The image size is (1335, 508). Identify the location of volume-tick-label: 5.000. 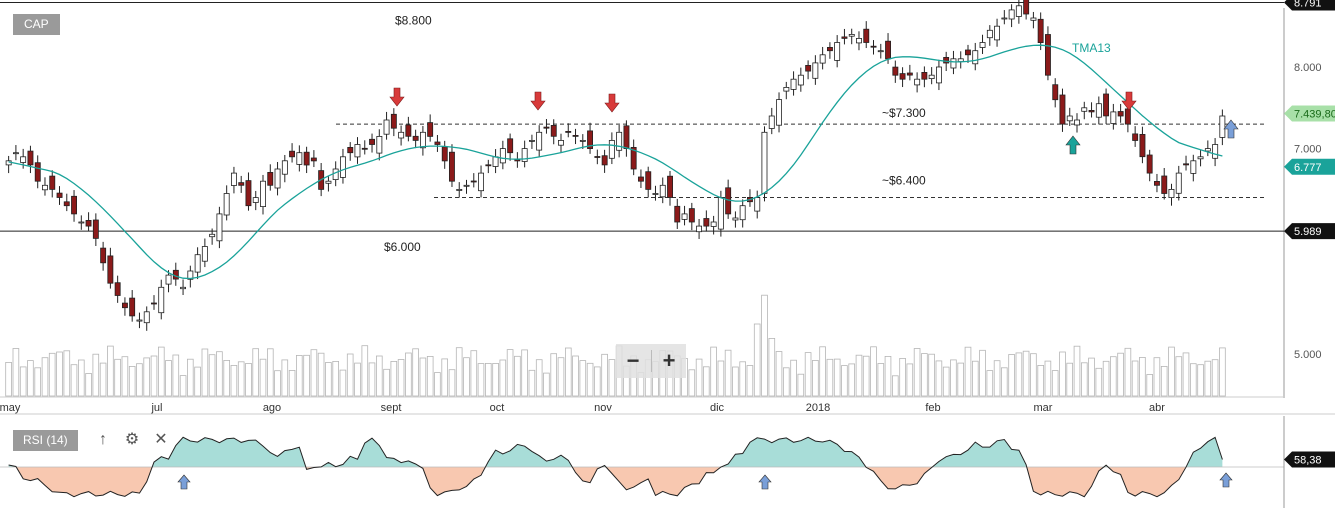
(1308, 355).